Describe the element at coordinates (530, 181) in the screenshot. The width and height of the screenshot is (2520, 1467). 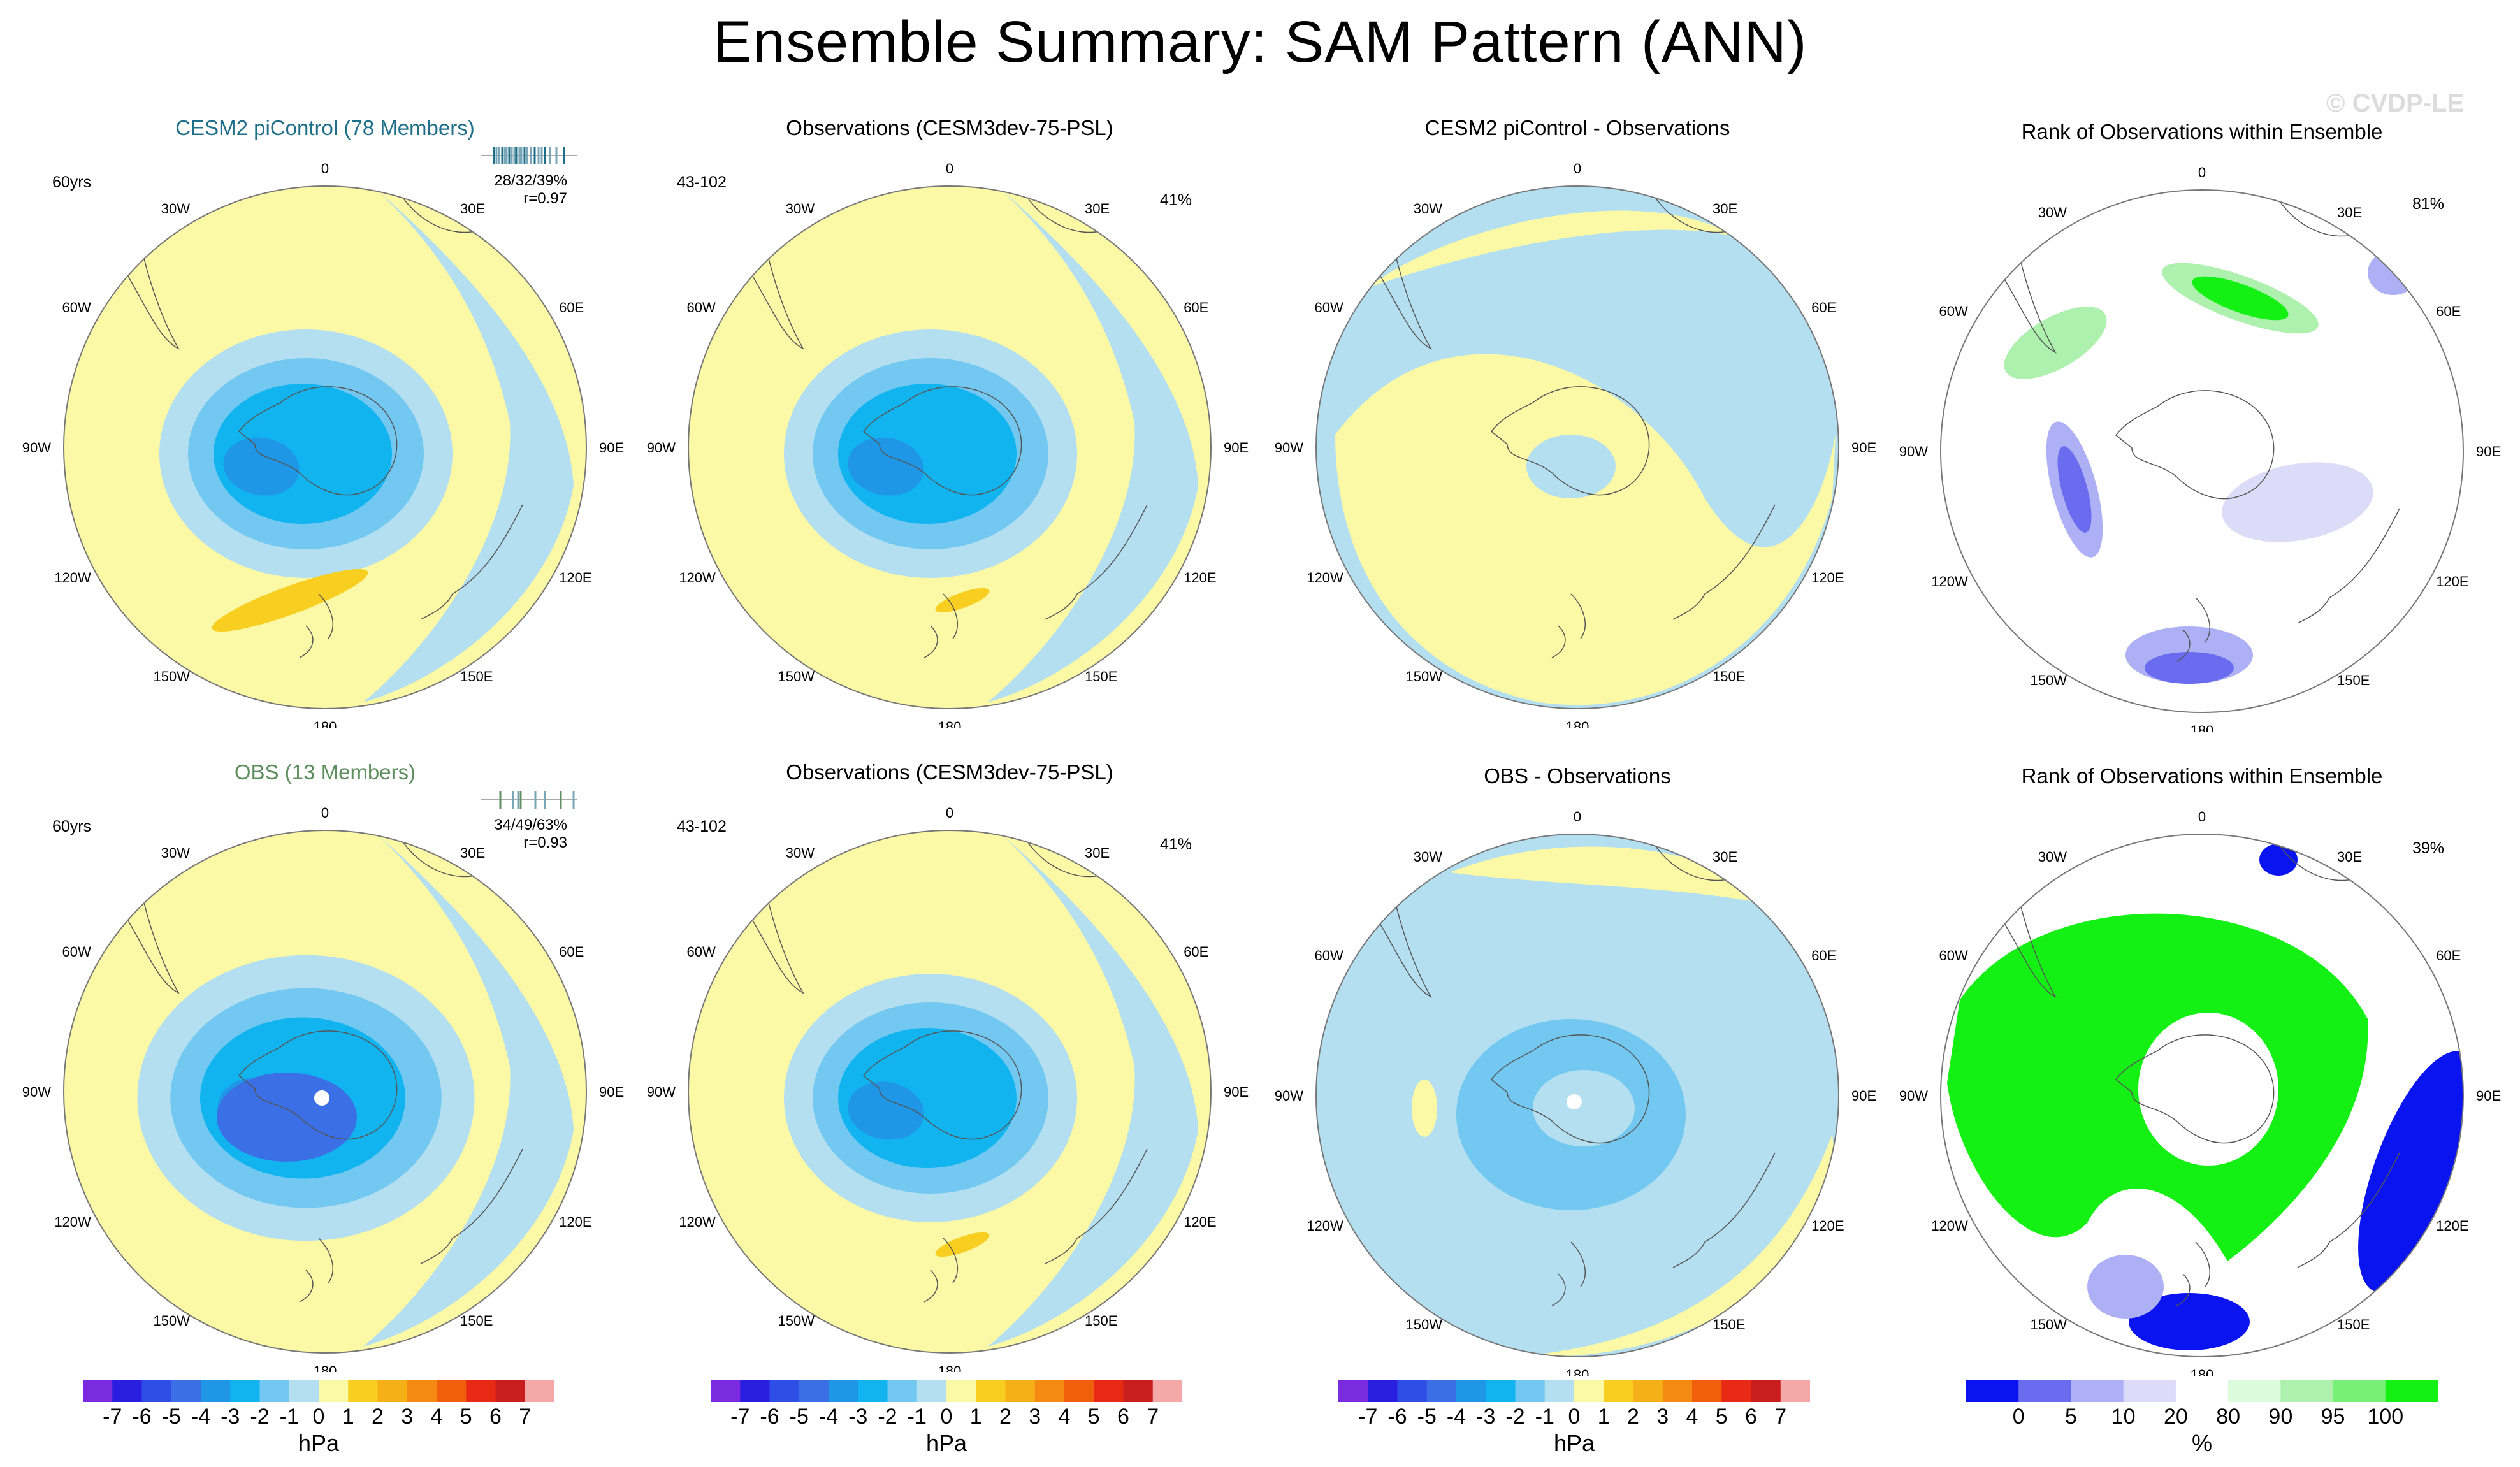
I see `percentile-stats: 28/32/39%` at that location.